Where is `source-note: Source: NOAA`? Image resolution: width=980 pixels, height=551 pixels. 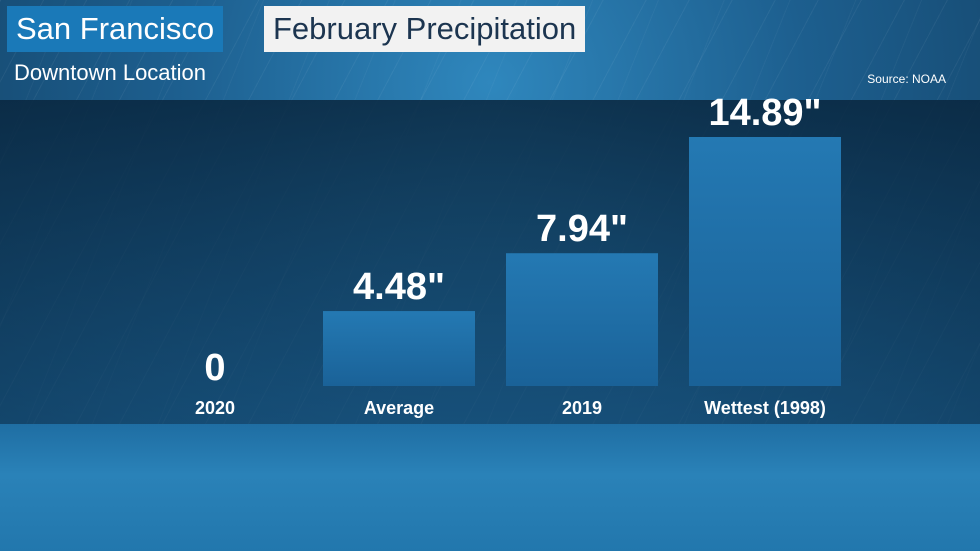 source-note: Source: NOAA is located at coordinates (906, 79).